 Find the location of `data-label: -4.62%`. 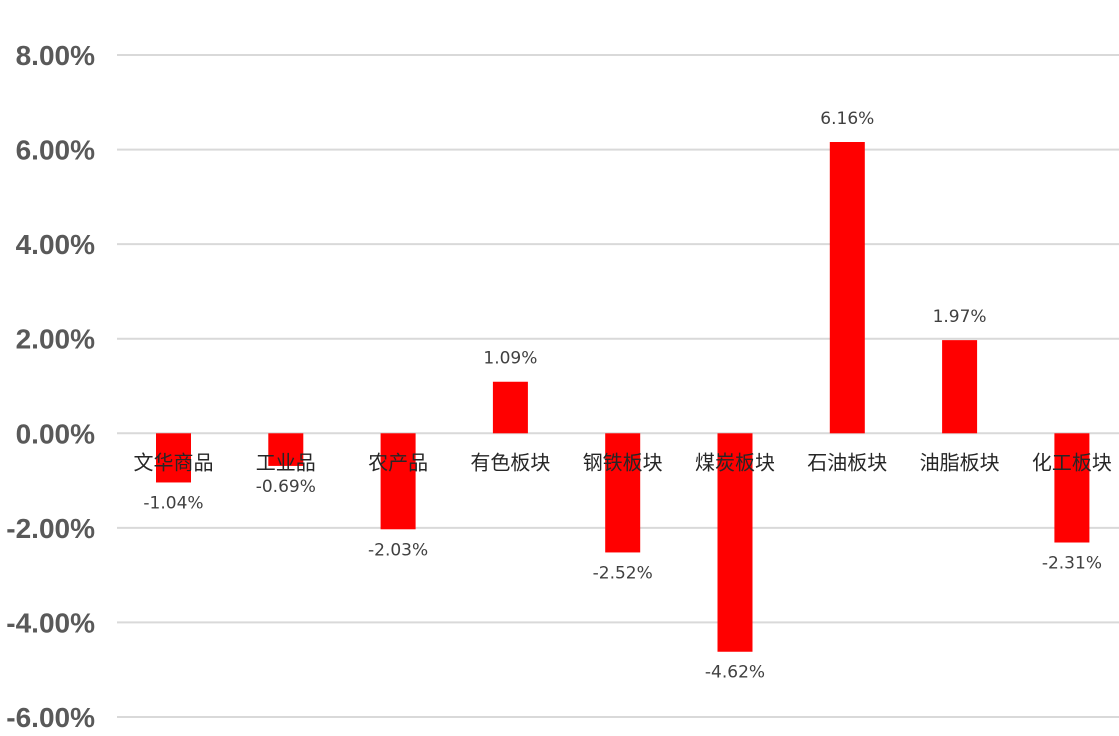

data-label: -4.62% is located at coordinates (735, 673).